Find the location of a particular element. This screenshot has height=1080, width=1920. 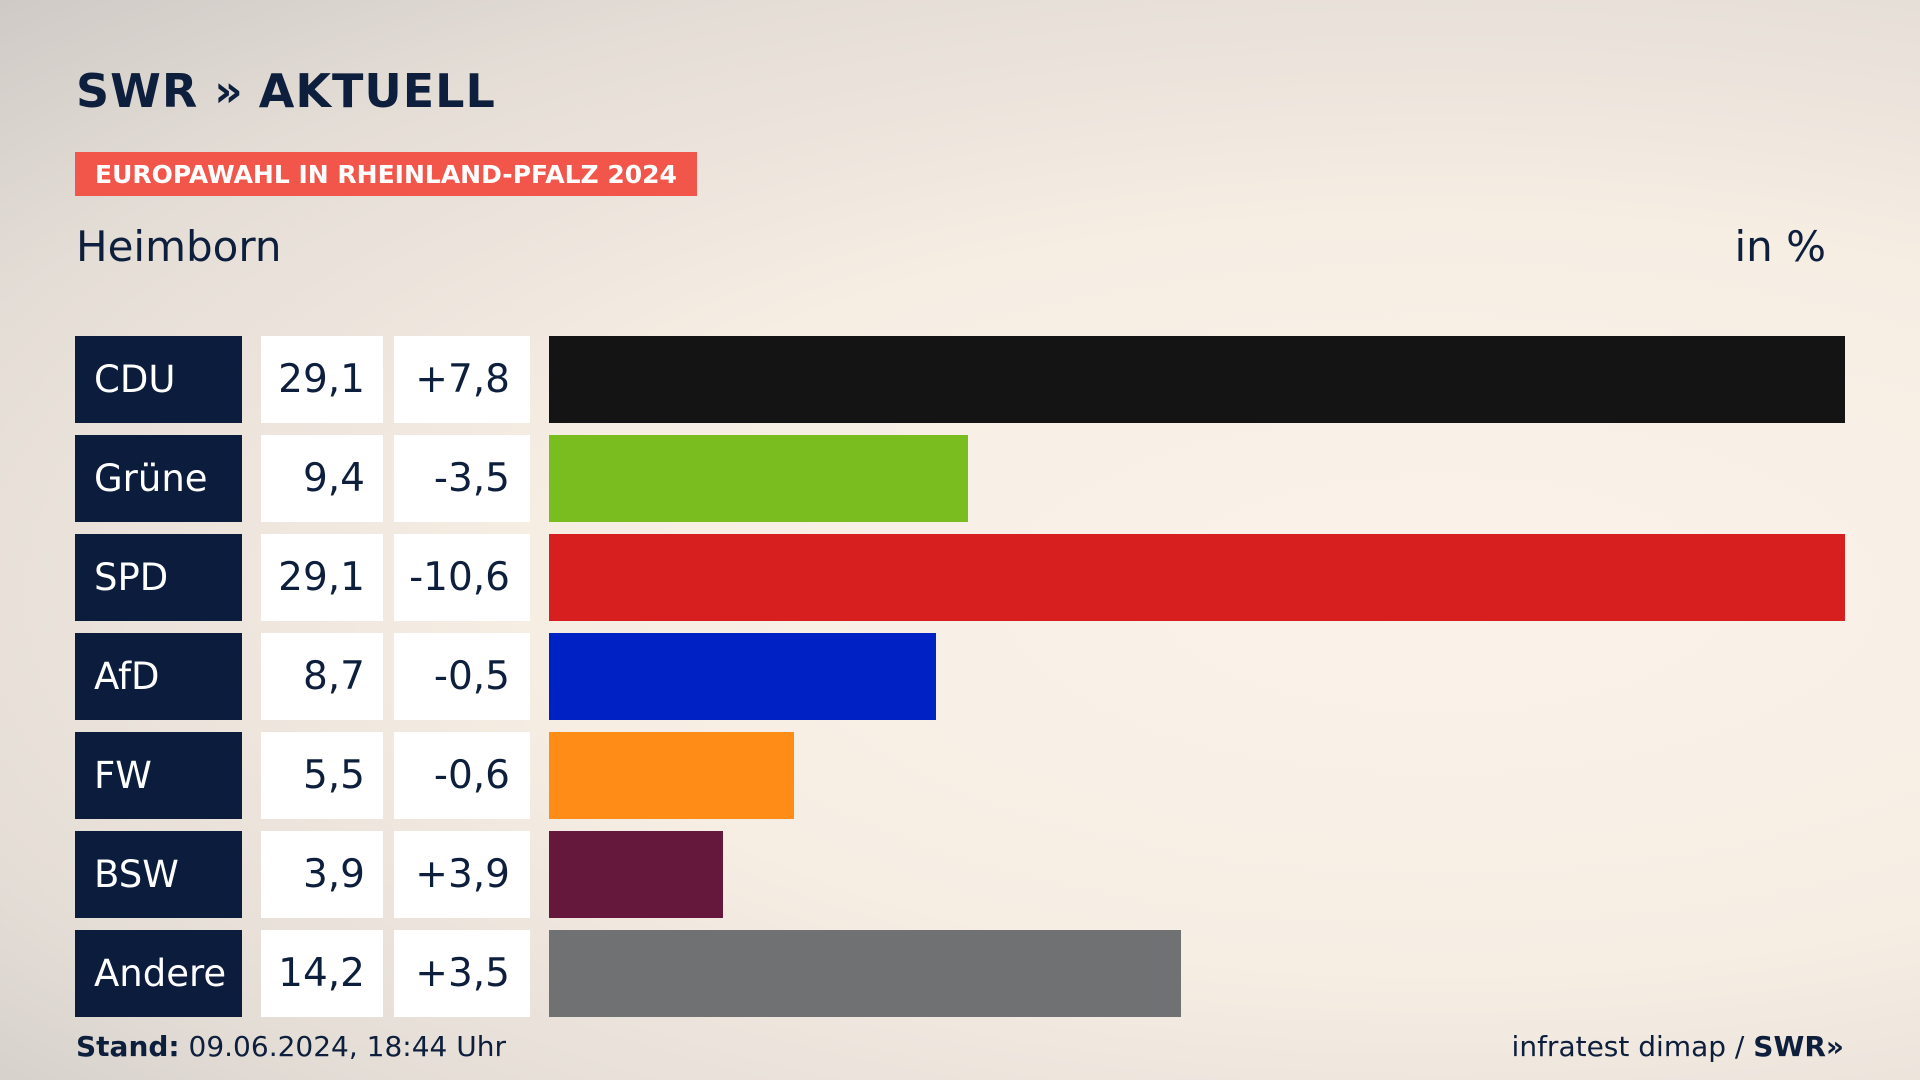

chart-row: BSW 3,9 +3,9 is located at coordinates (960, 874).